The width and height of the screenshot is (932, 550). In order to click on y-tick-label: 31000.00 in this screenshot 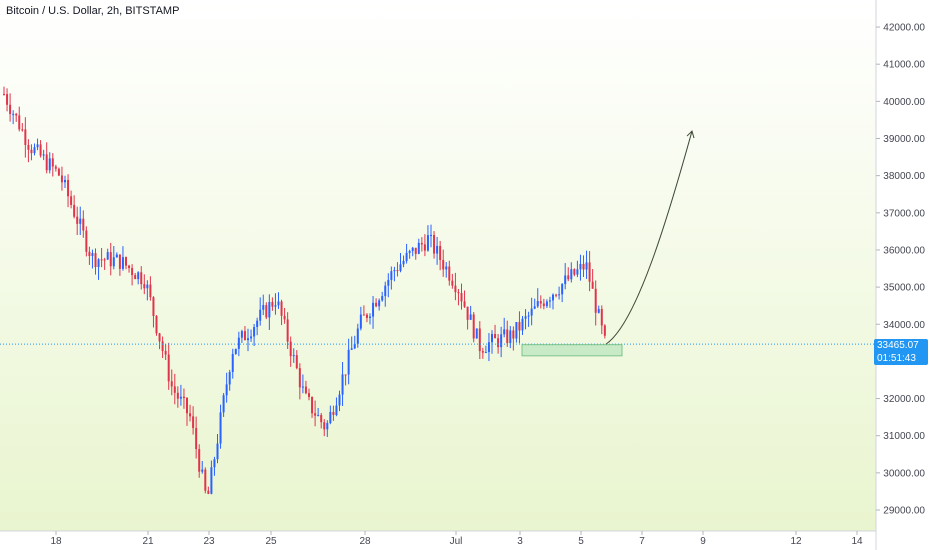, I will do `click(904, 436)`.